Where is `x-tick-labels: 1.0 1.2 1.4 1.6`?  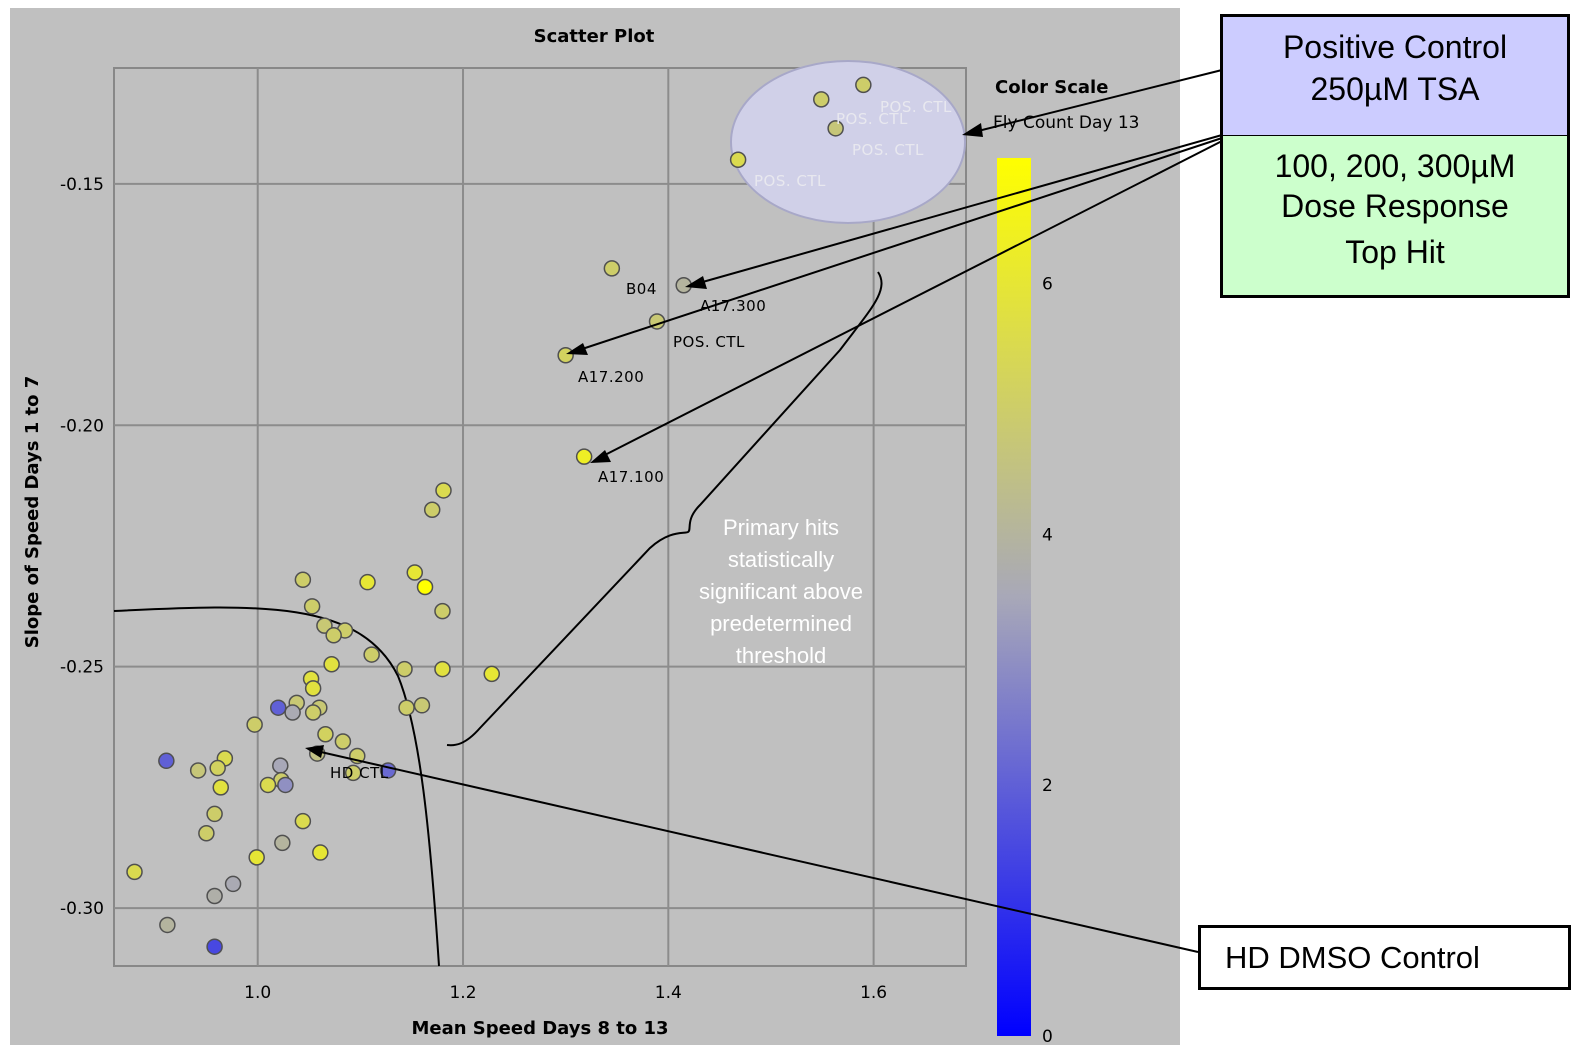
x-tick-labels: 1.0 1.2 1.4 1.6 is located at coordinates (565, 993).